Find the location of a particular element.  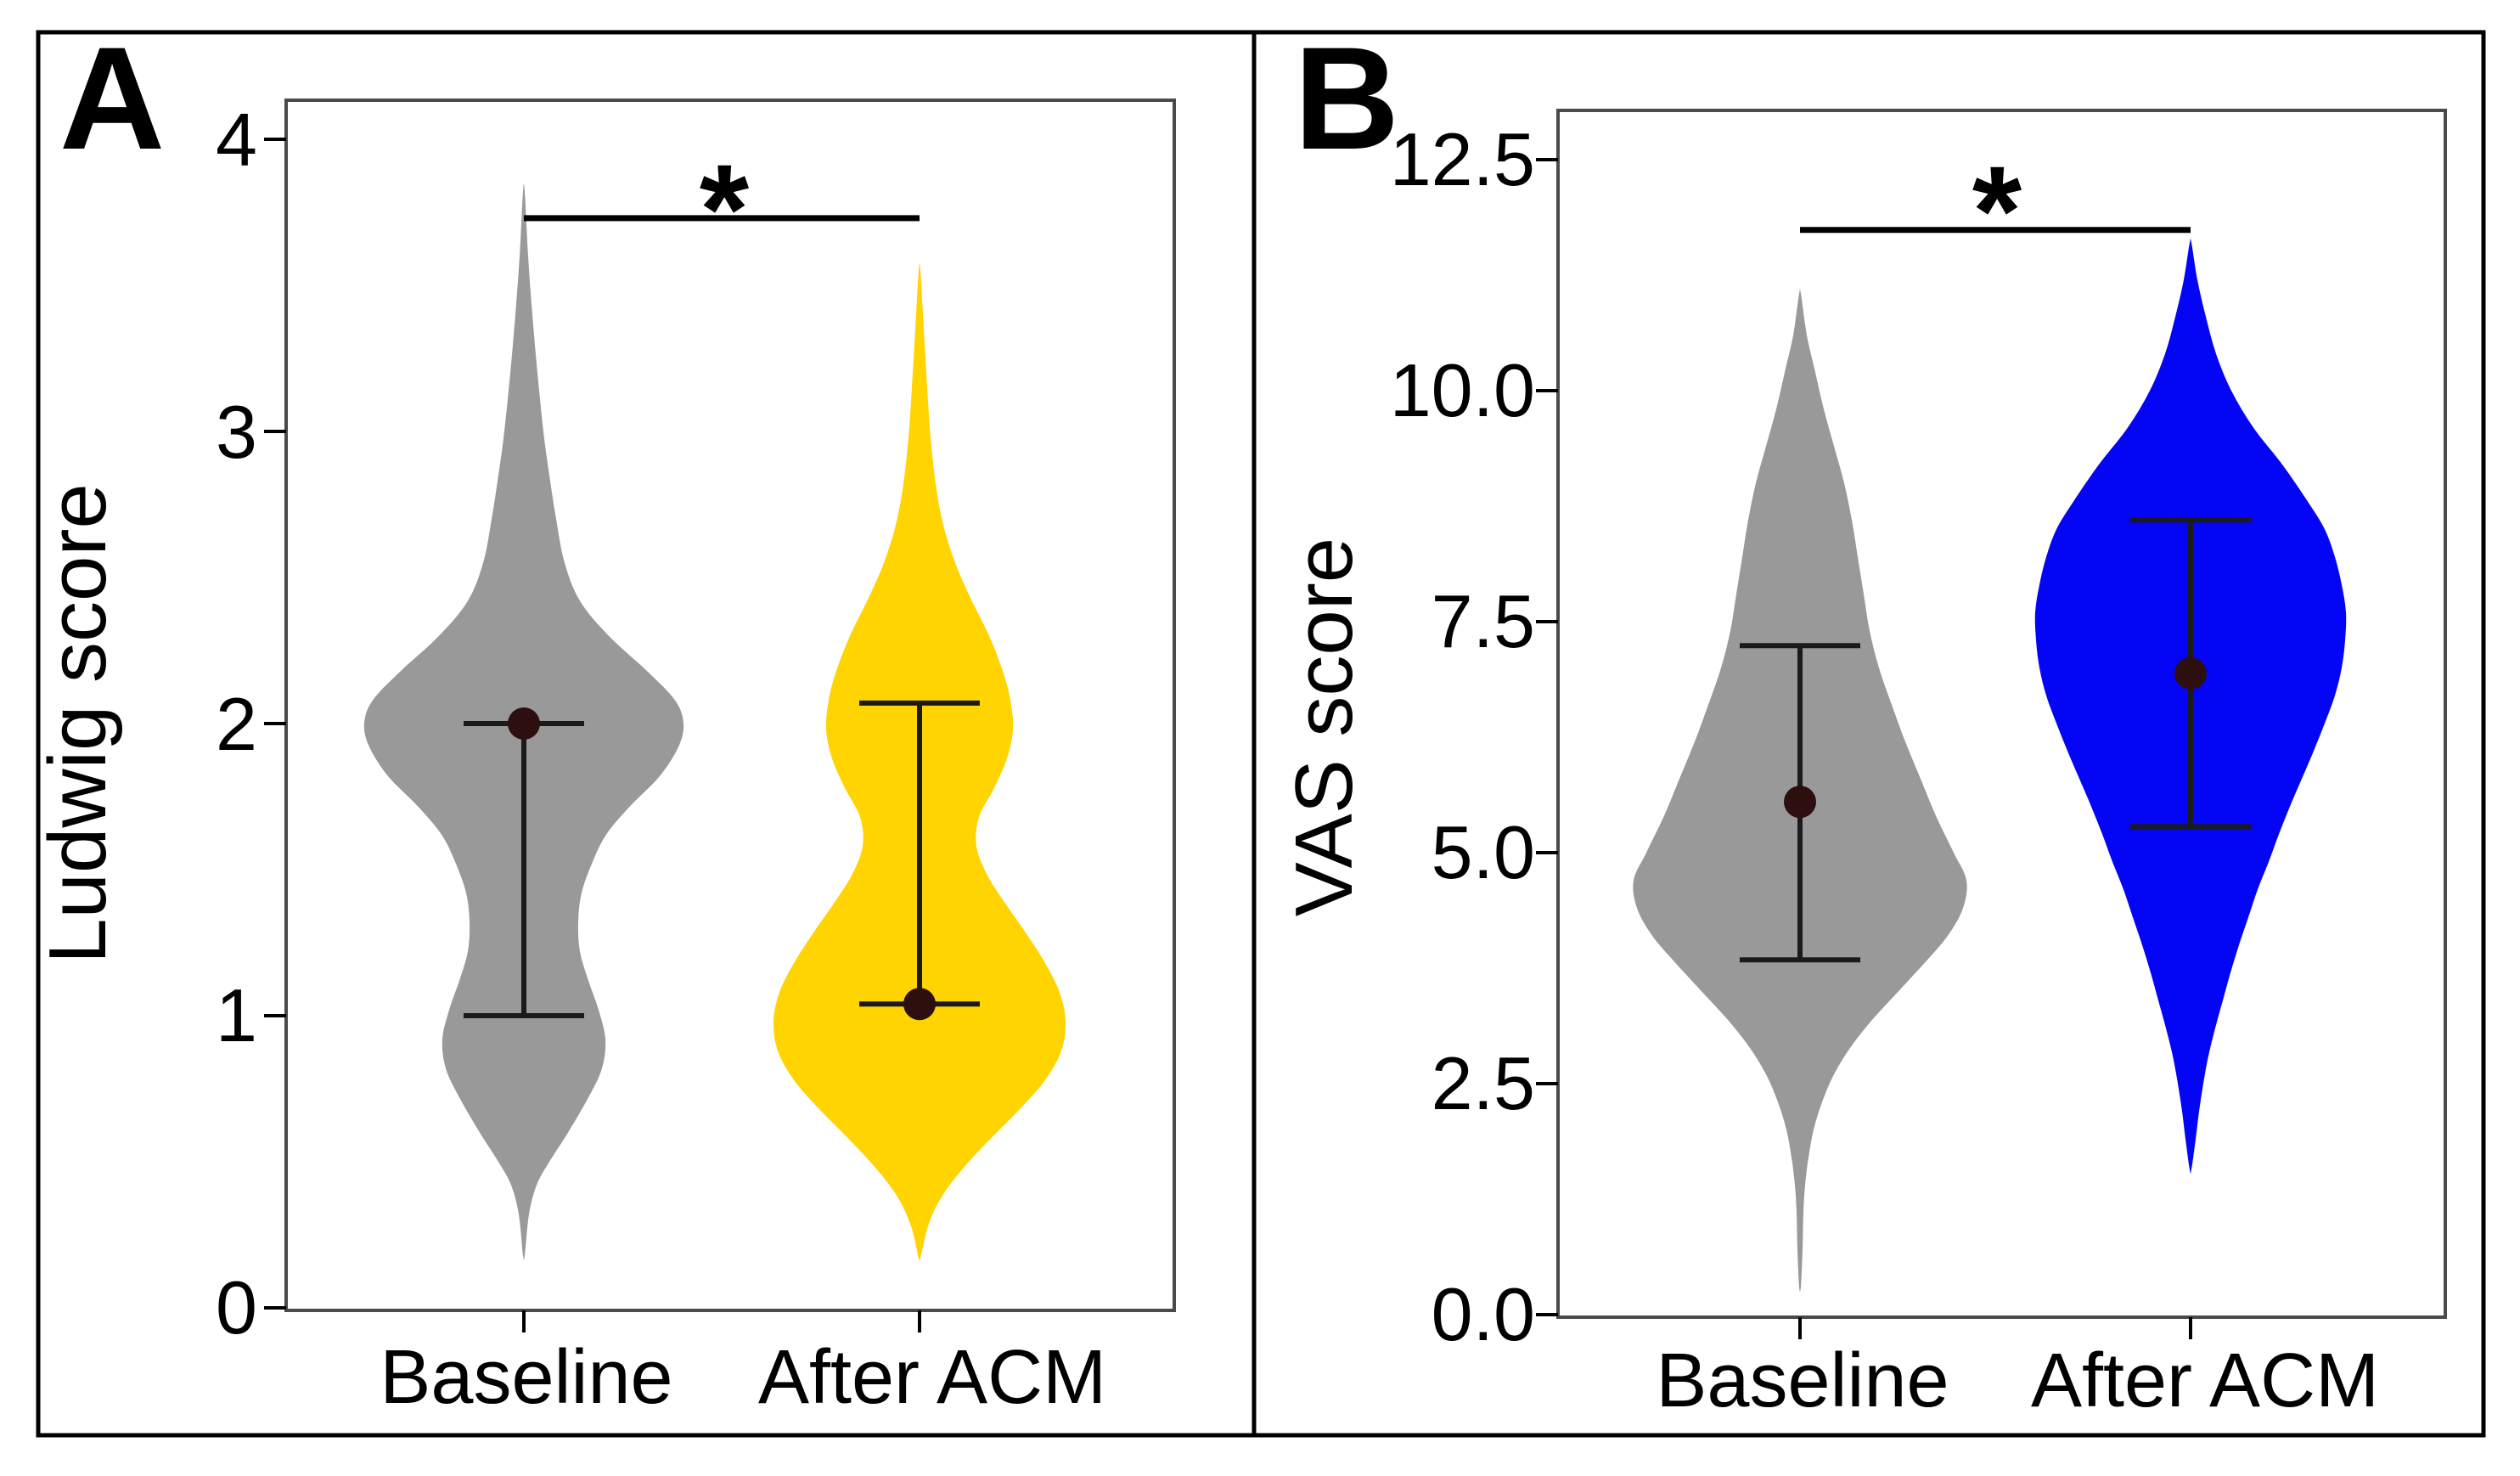

panel-a-ytick-4: 4 is located at coordinates (237, 140).